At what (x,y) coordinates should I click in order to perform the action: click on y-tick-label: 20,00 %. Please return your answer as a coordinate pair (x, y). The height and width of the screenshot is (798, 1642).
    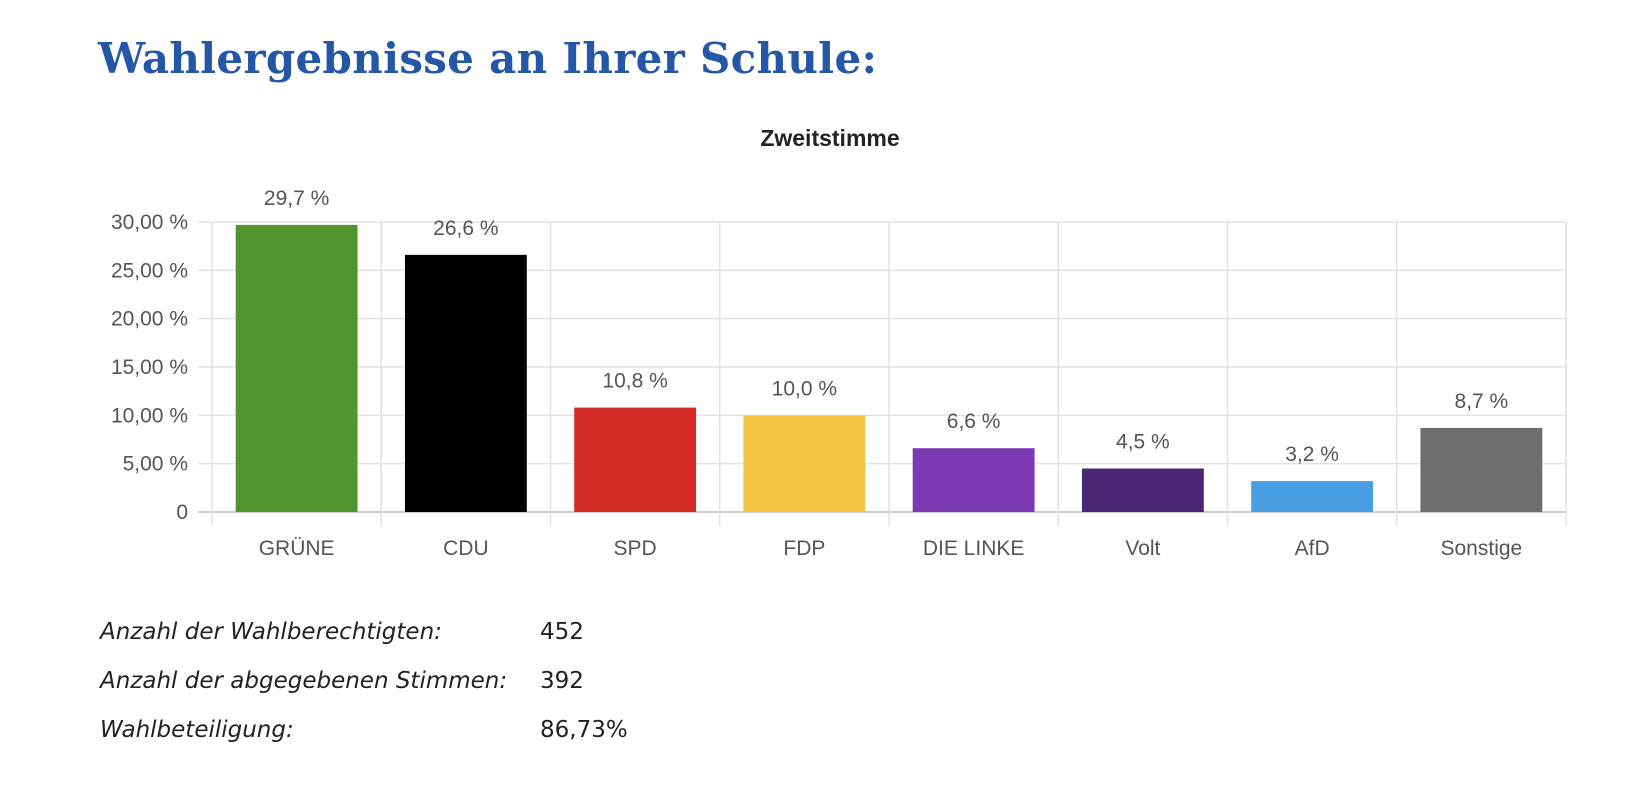
    Looking at the image, I should click on (149, 319).